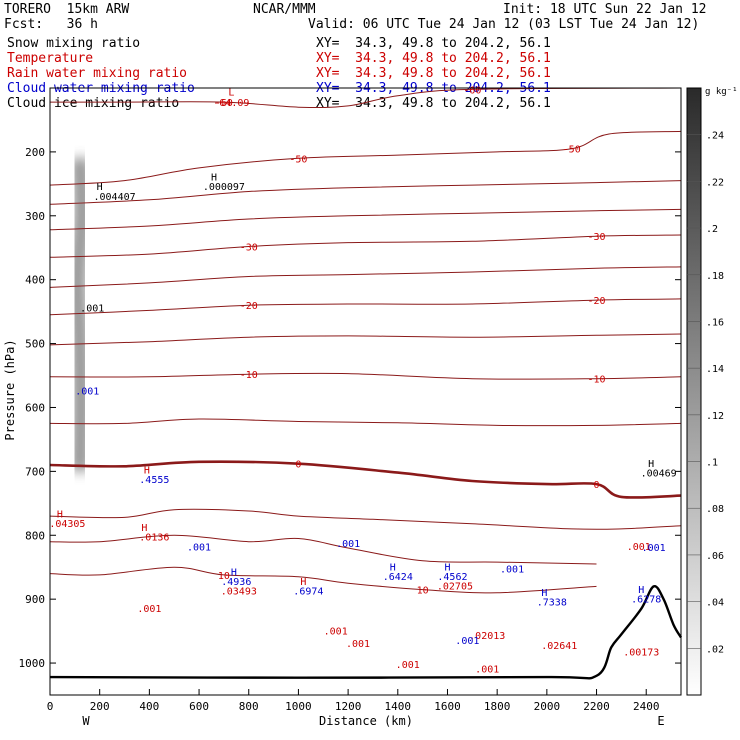  Describe the element at coordinates (199, 706) in the screenshot. I see `x-tick-label: 600` at that location.